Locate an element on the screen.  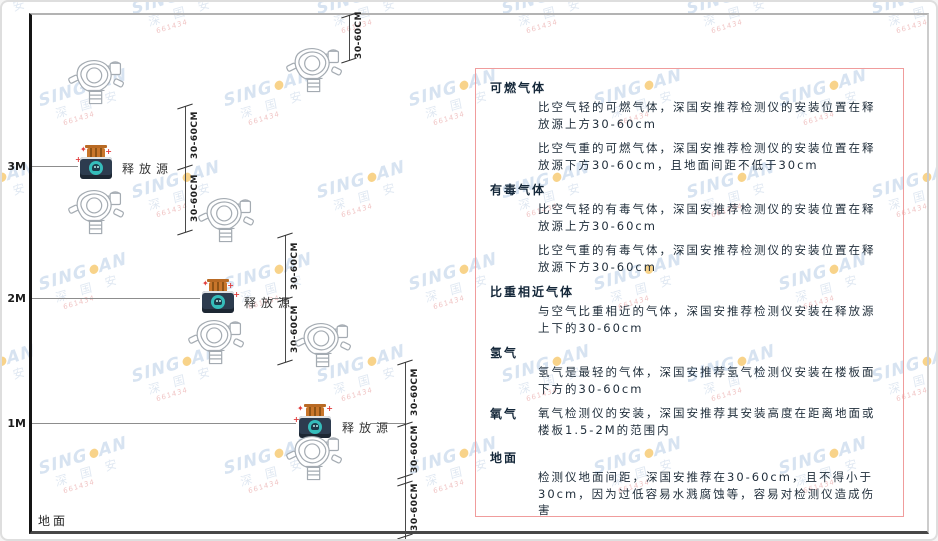
section-heading: 可燃气体 is located at coordinates (518, 88).